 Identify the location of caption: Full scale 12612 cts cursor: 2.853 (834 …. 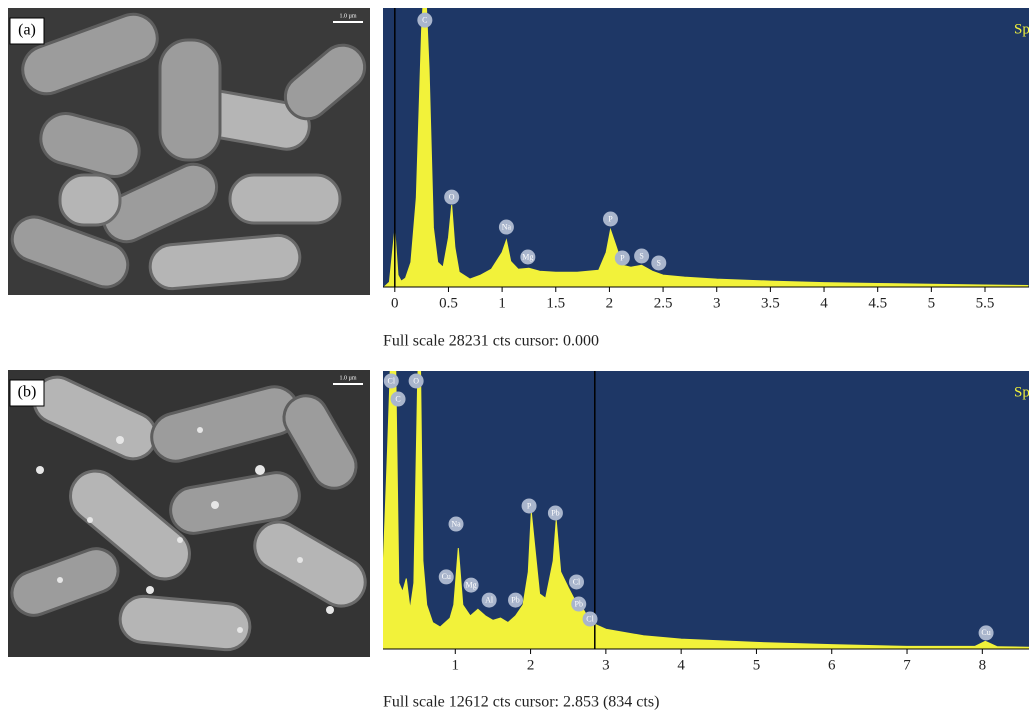
(521, 702).